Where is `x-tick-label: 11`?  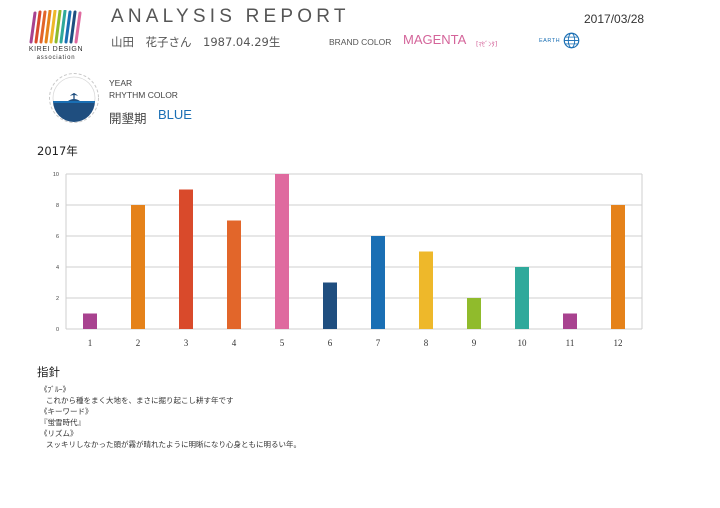
x-tick-label: 11 is located at coordinates (570, 343).